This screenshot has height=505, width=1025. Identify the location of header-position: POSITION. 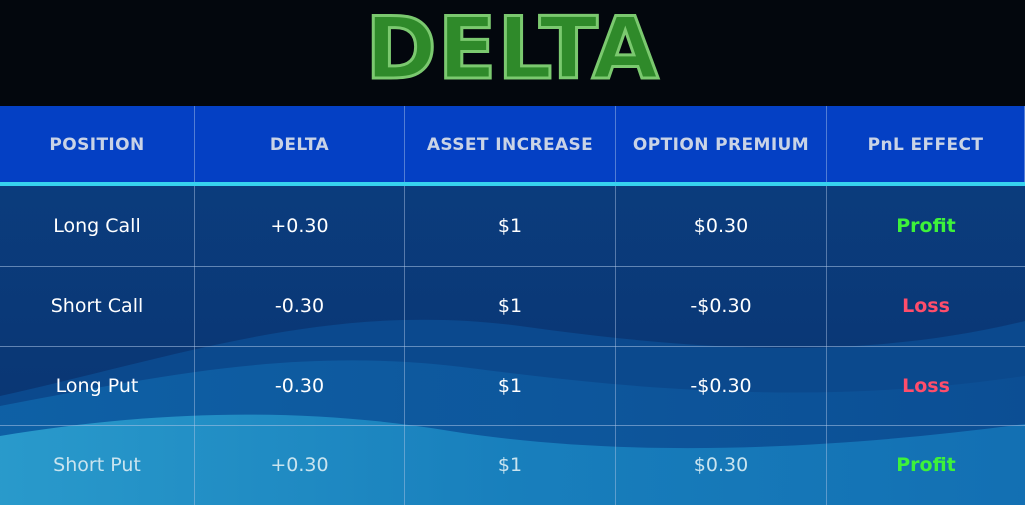
(97, 144).